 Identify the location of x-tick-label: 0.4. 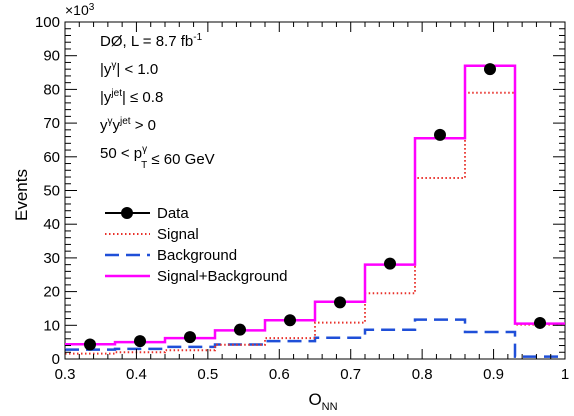
(136, 374).